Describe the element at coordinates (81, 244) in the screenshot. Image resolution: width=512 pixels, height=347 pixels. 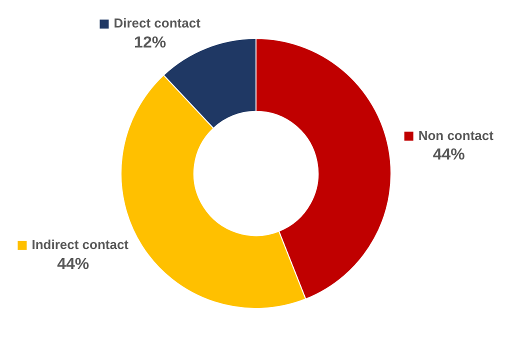
I see `legend-label: Indirect contact` at that location.